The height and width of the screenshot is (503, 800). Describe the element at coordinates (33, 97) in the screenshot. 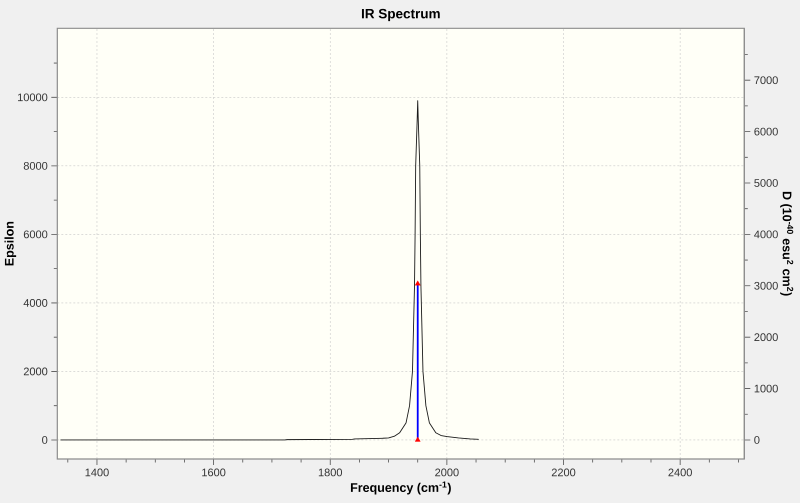

I see `y-tick-label: 10000` at that location.